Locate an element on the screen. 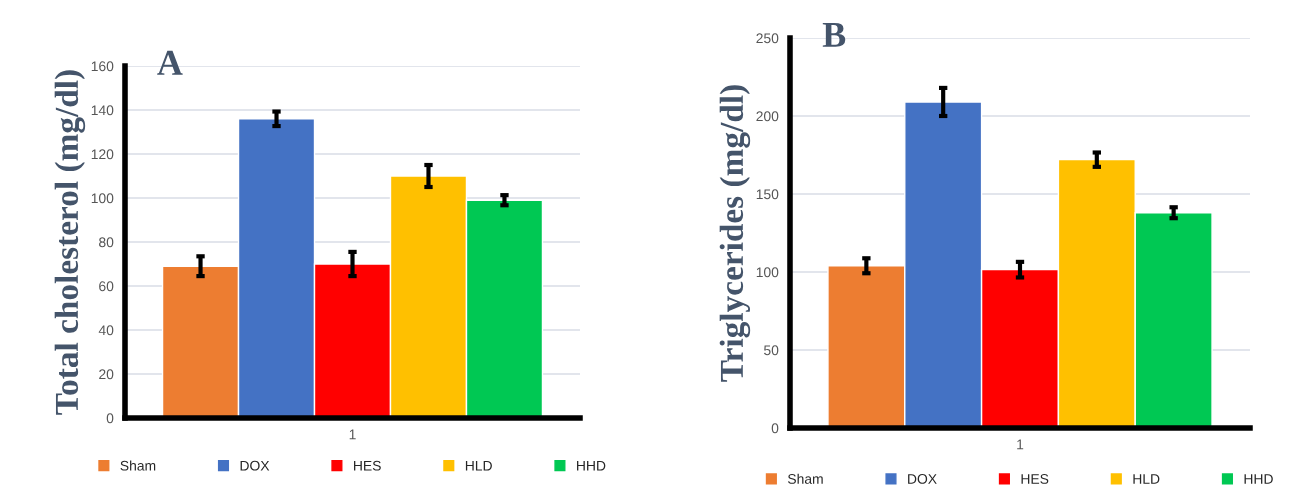  y-tick-label: 120 is located at coordinates (102, 154).